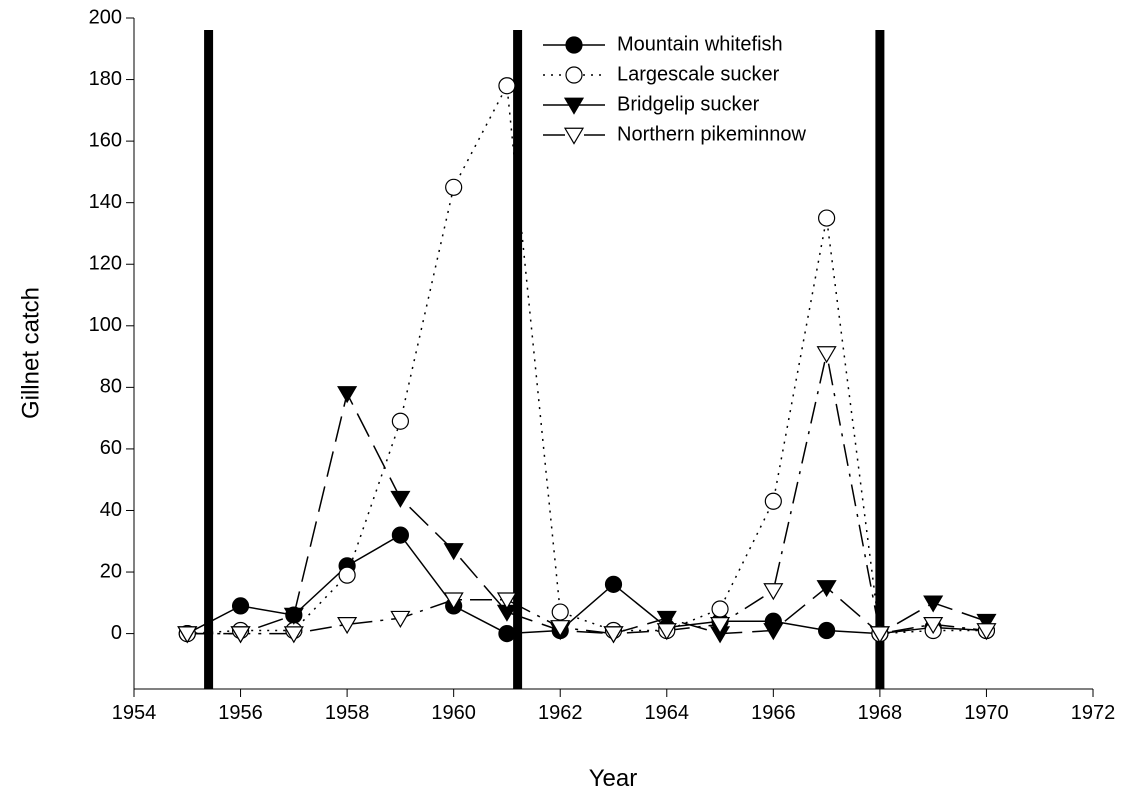 The image size is (1130, 803). Describe the element at coordinates (30, 353) in the screenshot. I see `y-axis-title: Gillnet catch` at that location.